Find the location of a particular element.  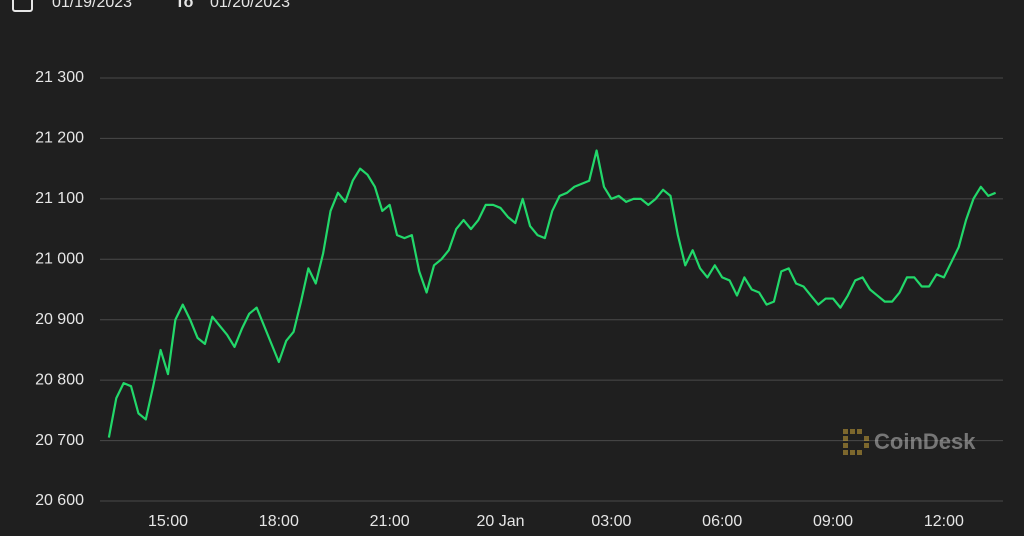

date-checkbox is located at coordinates (22, 6).